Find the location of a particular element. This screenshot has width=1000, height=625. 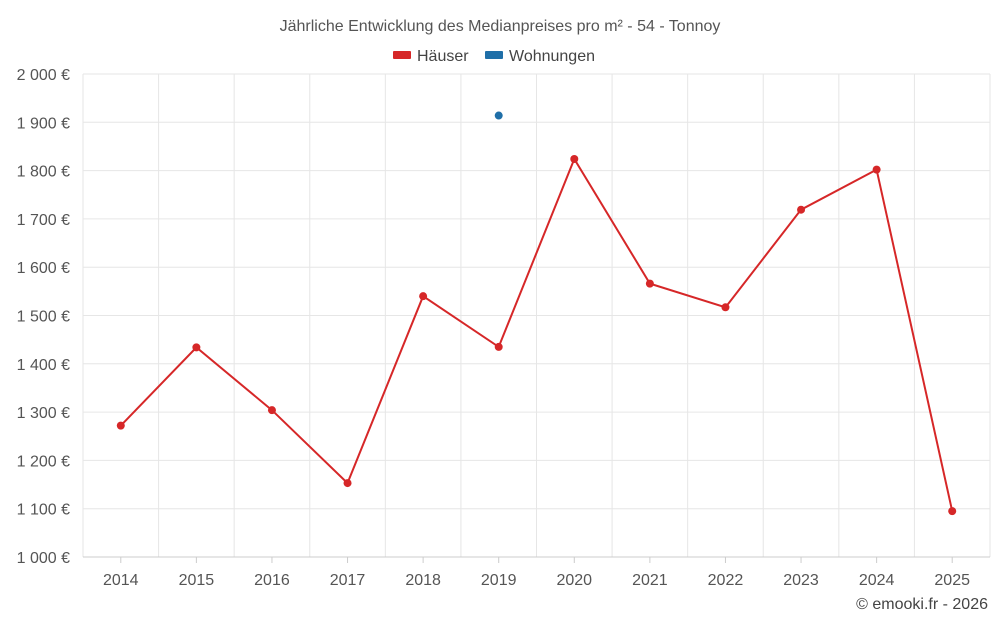

x-tick-label: 2016 is located at coordinates (272, 580).